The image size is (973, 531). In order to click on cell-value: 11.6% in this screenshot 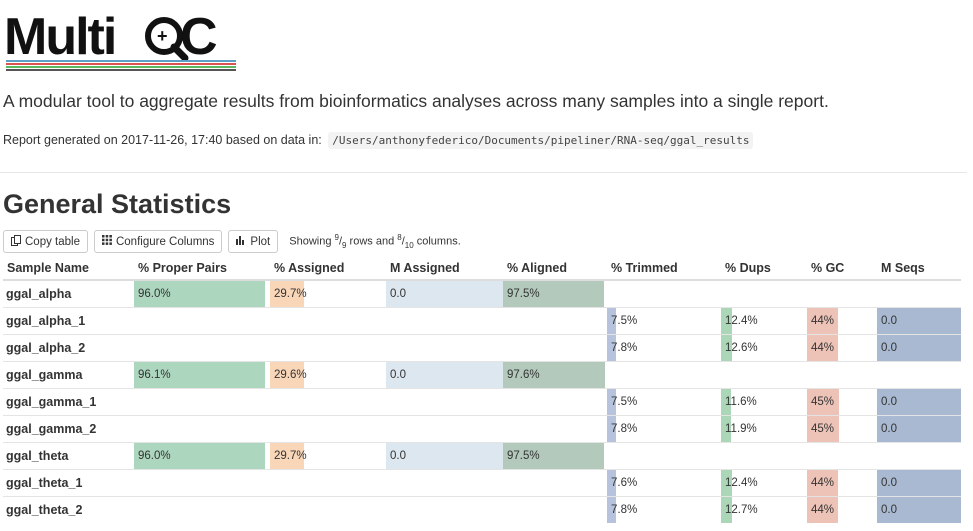, I will do `click(741, 402)`.